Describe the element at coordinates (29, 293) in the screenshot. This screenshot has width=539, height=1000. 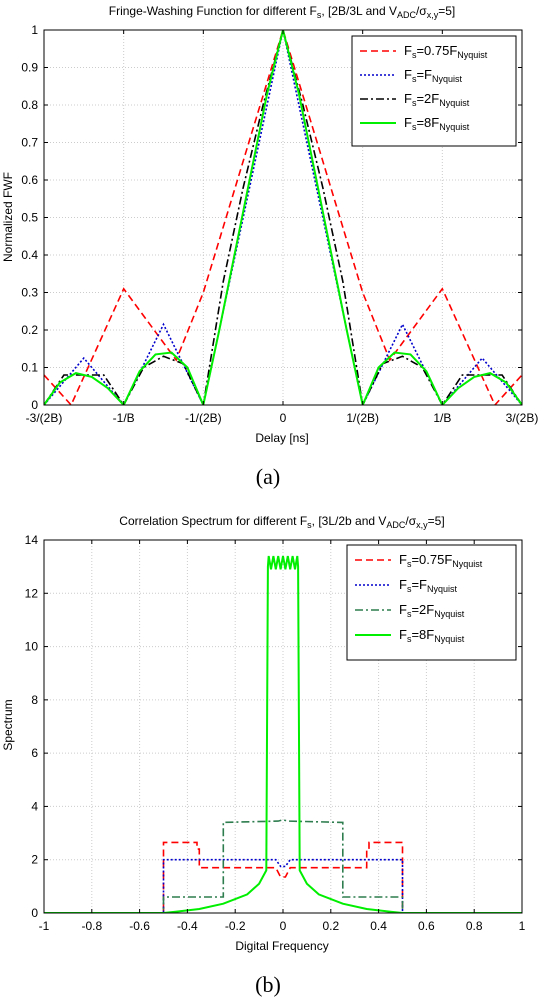
I see `chart-a-ytick-label: 0.3` at that location.